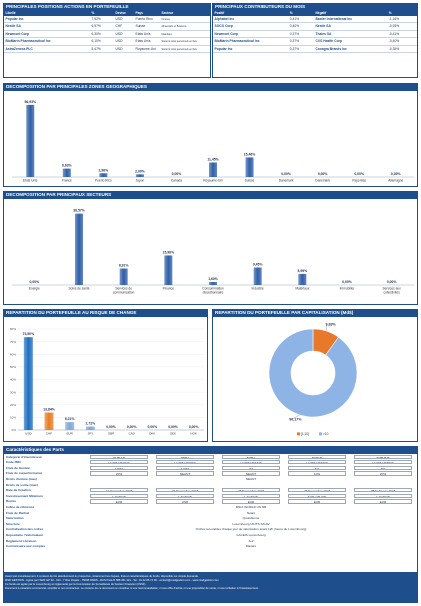 This screenshot has width=421, height=606. What do you see at coordinates (13, 26) in the screenshot?
I see `cell-name: Nestle SA` at bounding box center [13, 26].